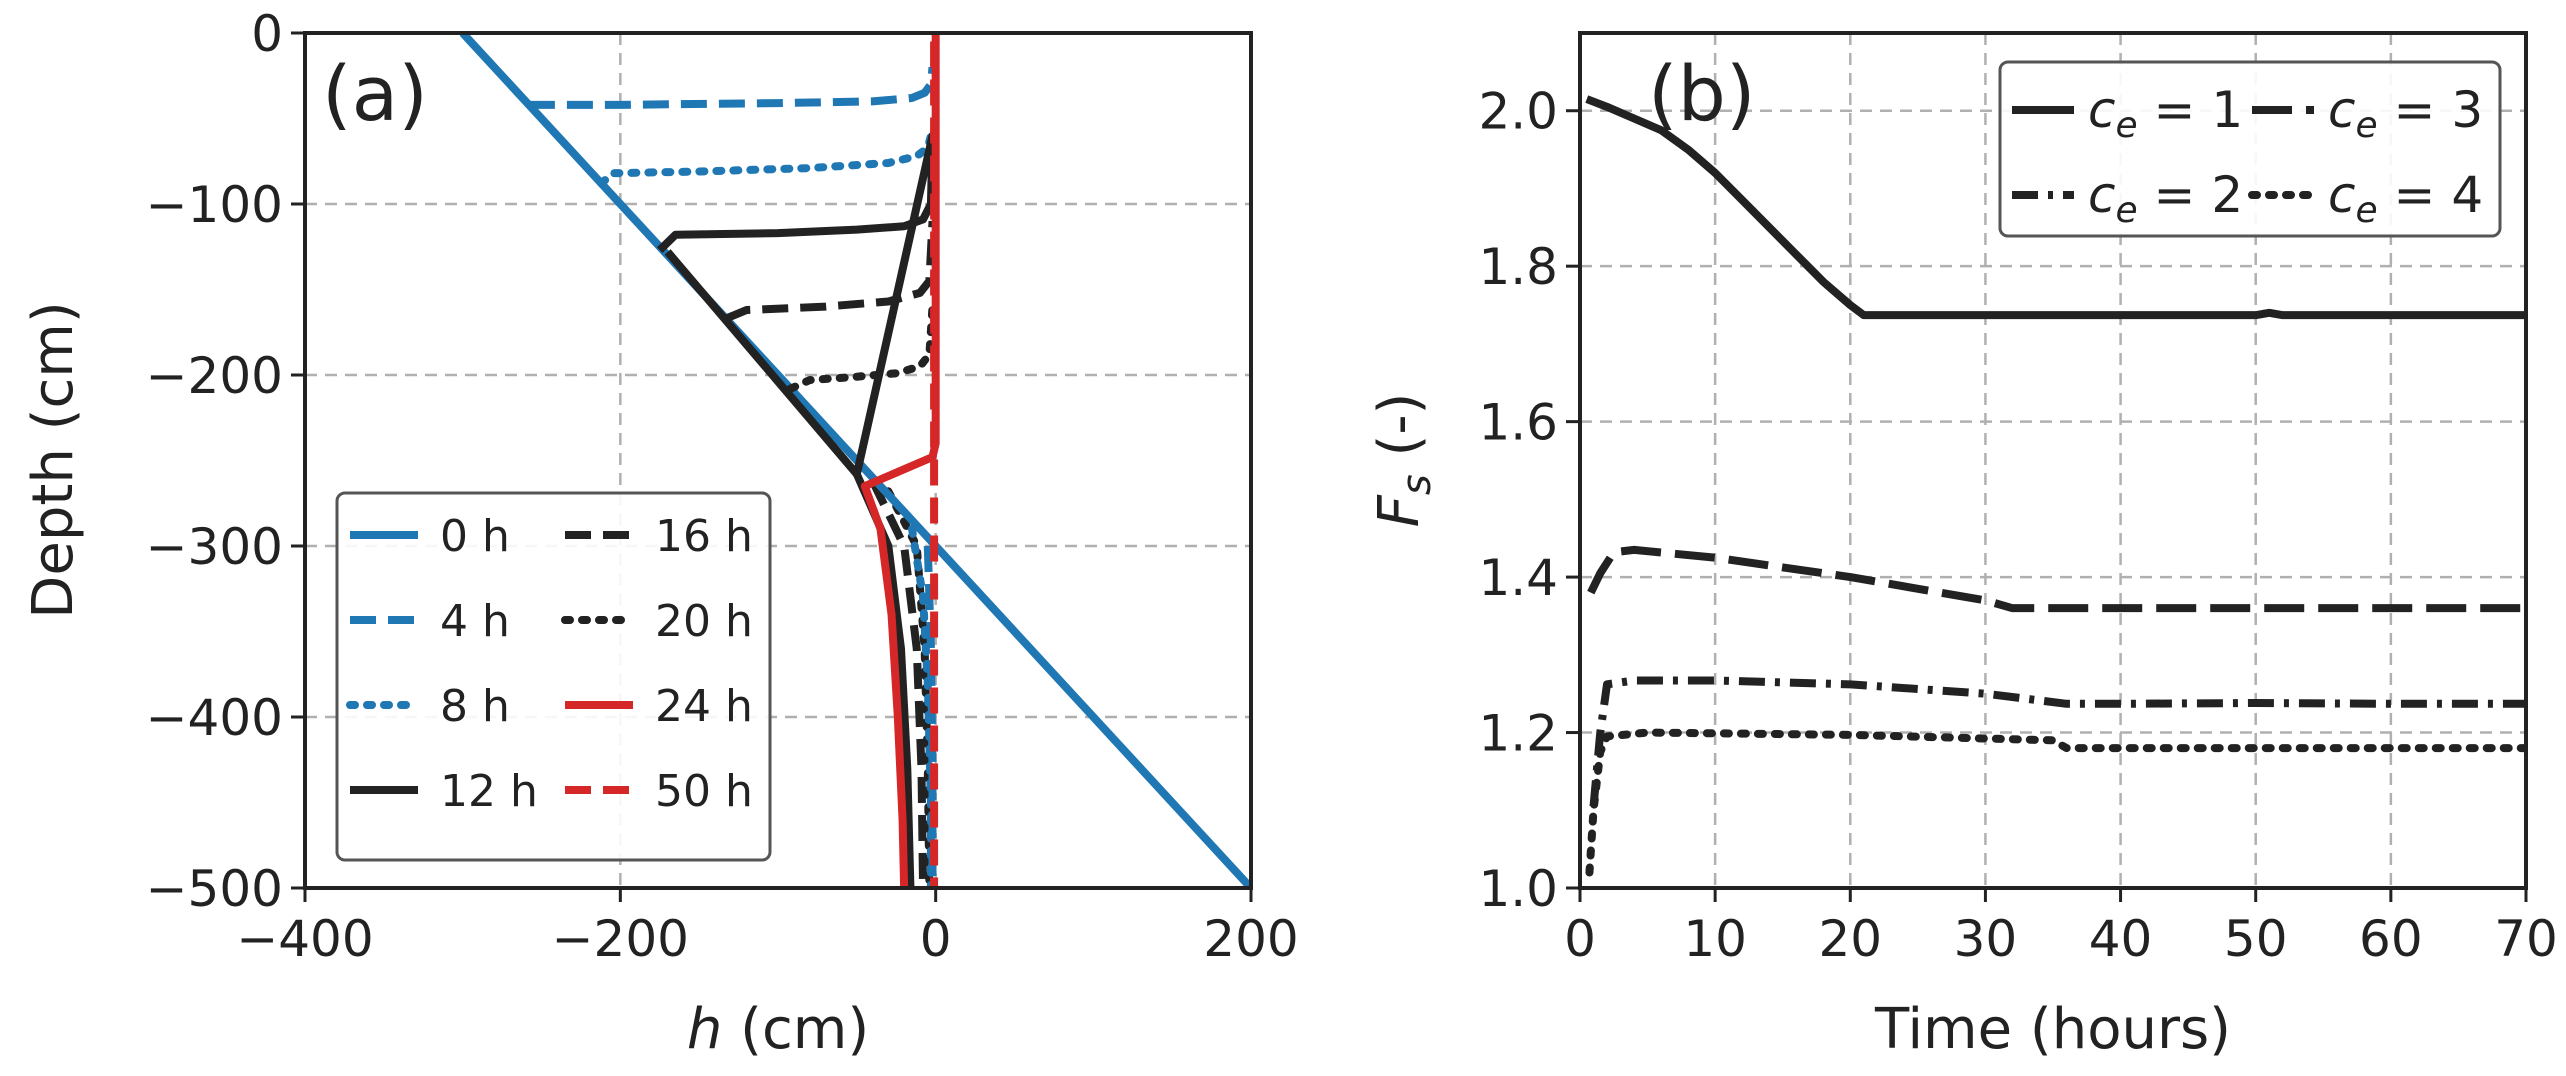 Image resolution: width=2566 pixels, height=1076 pixels. What do you see at coordinates (1518, 423) in the screenshot?
I see `y-tick-label: 1.6` at bounding box center [1518, 423].